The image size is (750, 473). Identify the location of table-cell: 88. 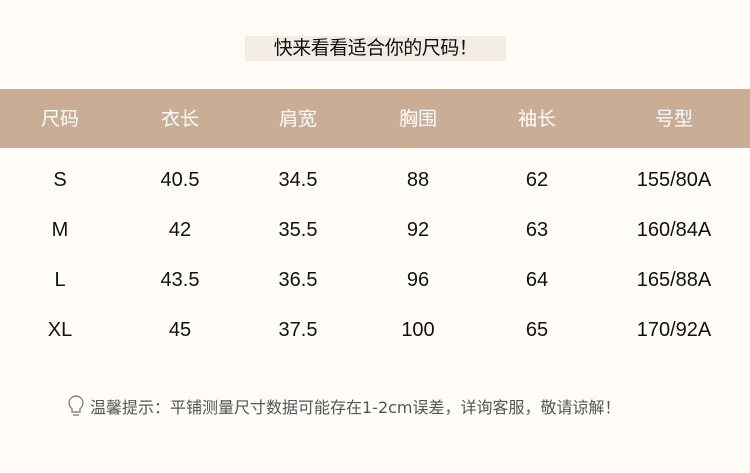
(418, 180).